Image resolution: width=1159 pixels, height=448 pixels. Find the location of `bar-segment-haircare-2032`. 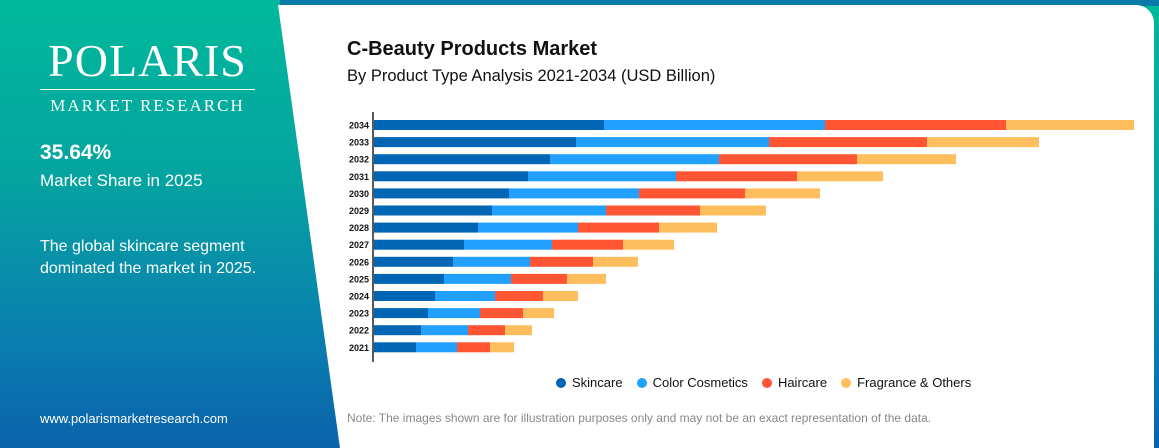

bar-segment-haircare-2032 is located at coordinates (788, 159).